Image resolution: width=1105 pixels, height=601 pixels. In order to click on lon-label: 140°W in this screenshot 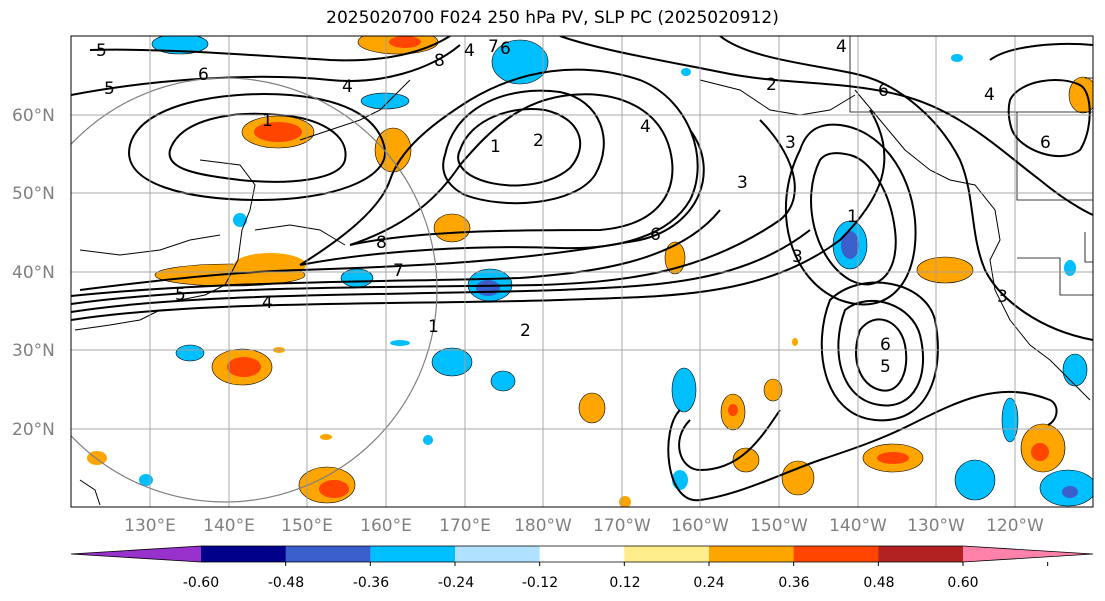, I will do `click(858, 526)`.